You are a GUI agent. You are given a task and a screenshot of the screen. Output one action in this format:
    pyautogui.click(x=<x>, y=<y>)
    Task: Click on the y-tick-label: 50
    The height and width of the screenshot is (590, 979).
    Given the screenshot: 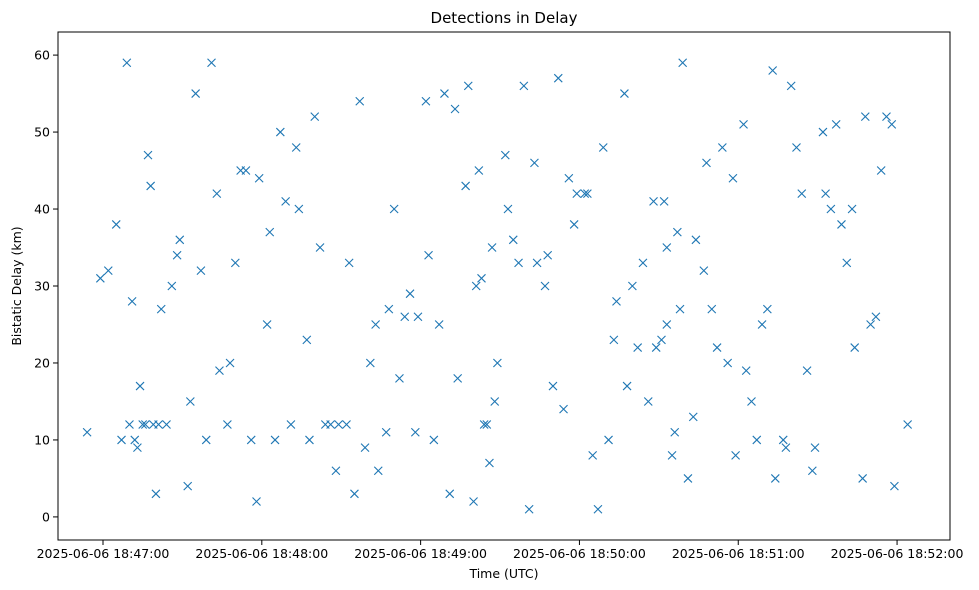 What is the action you would take?
    pyautogui.click(x=42, y=132)
    